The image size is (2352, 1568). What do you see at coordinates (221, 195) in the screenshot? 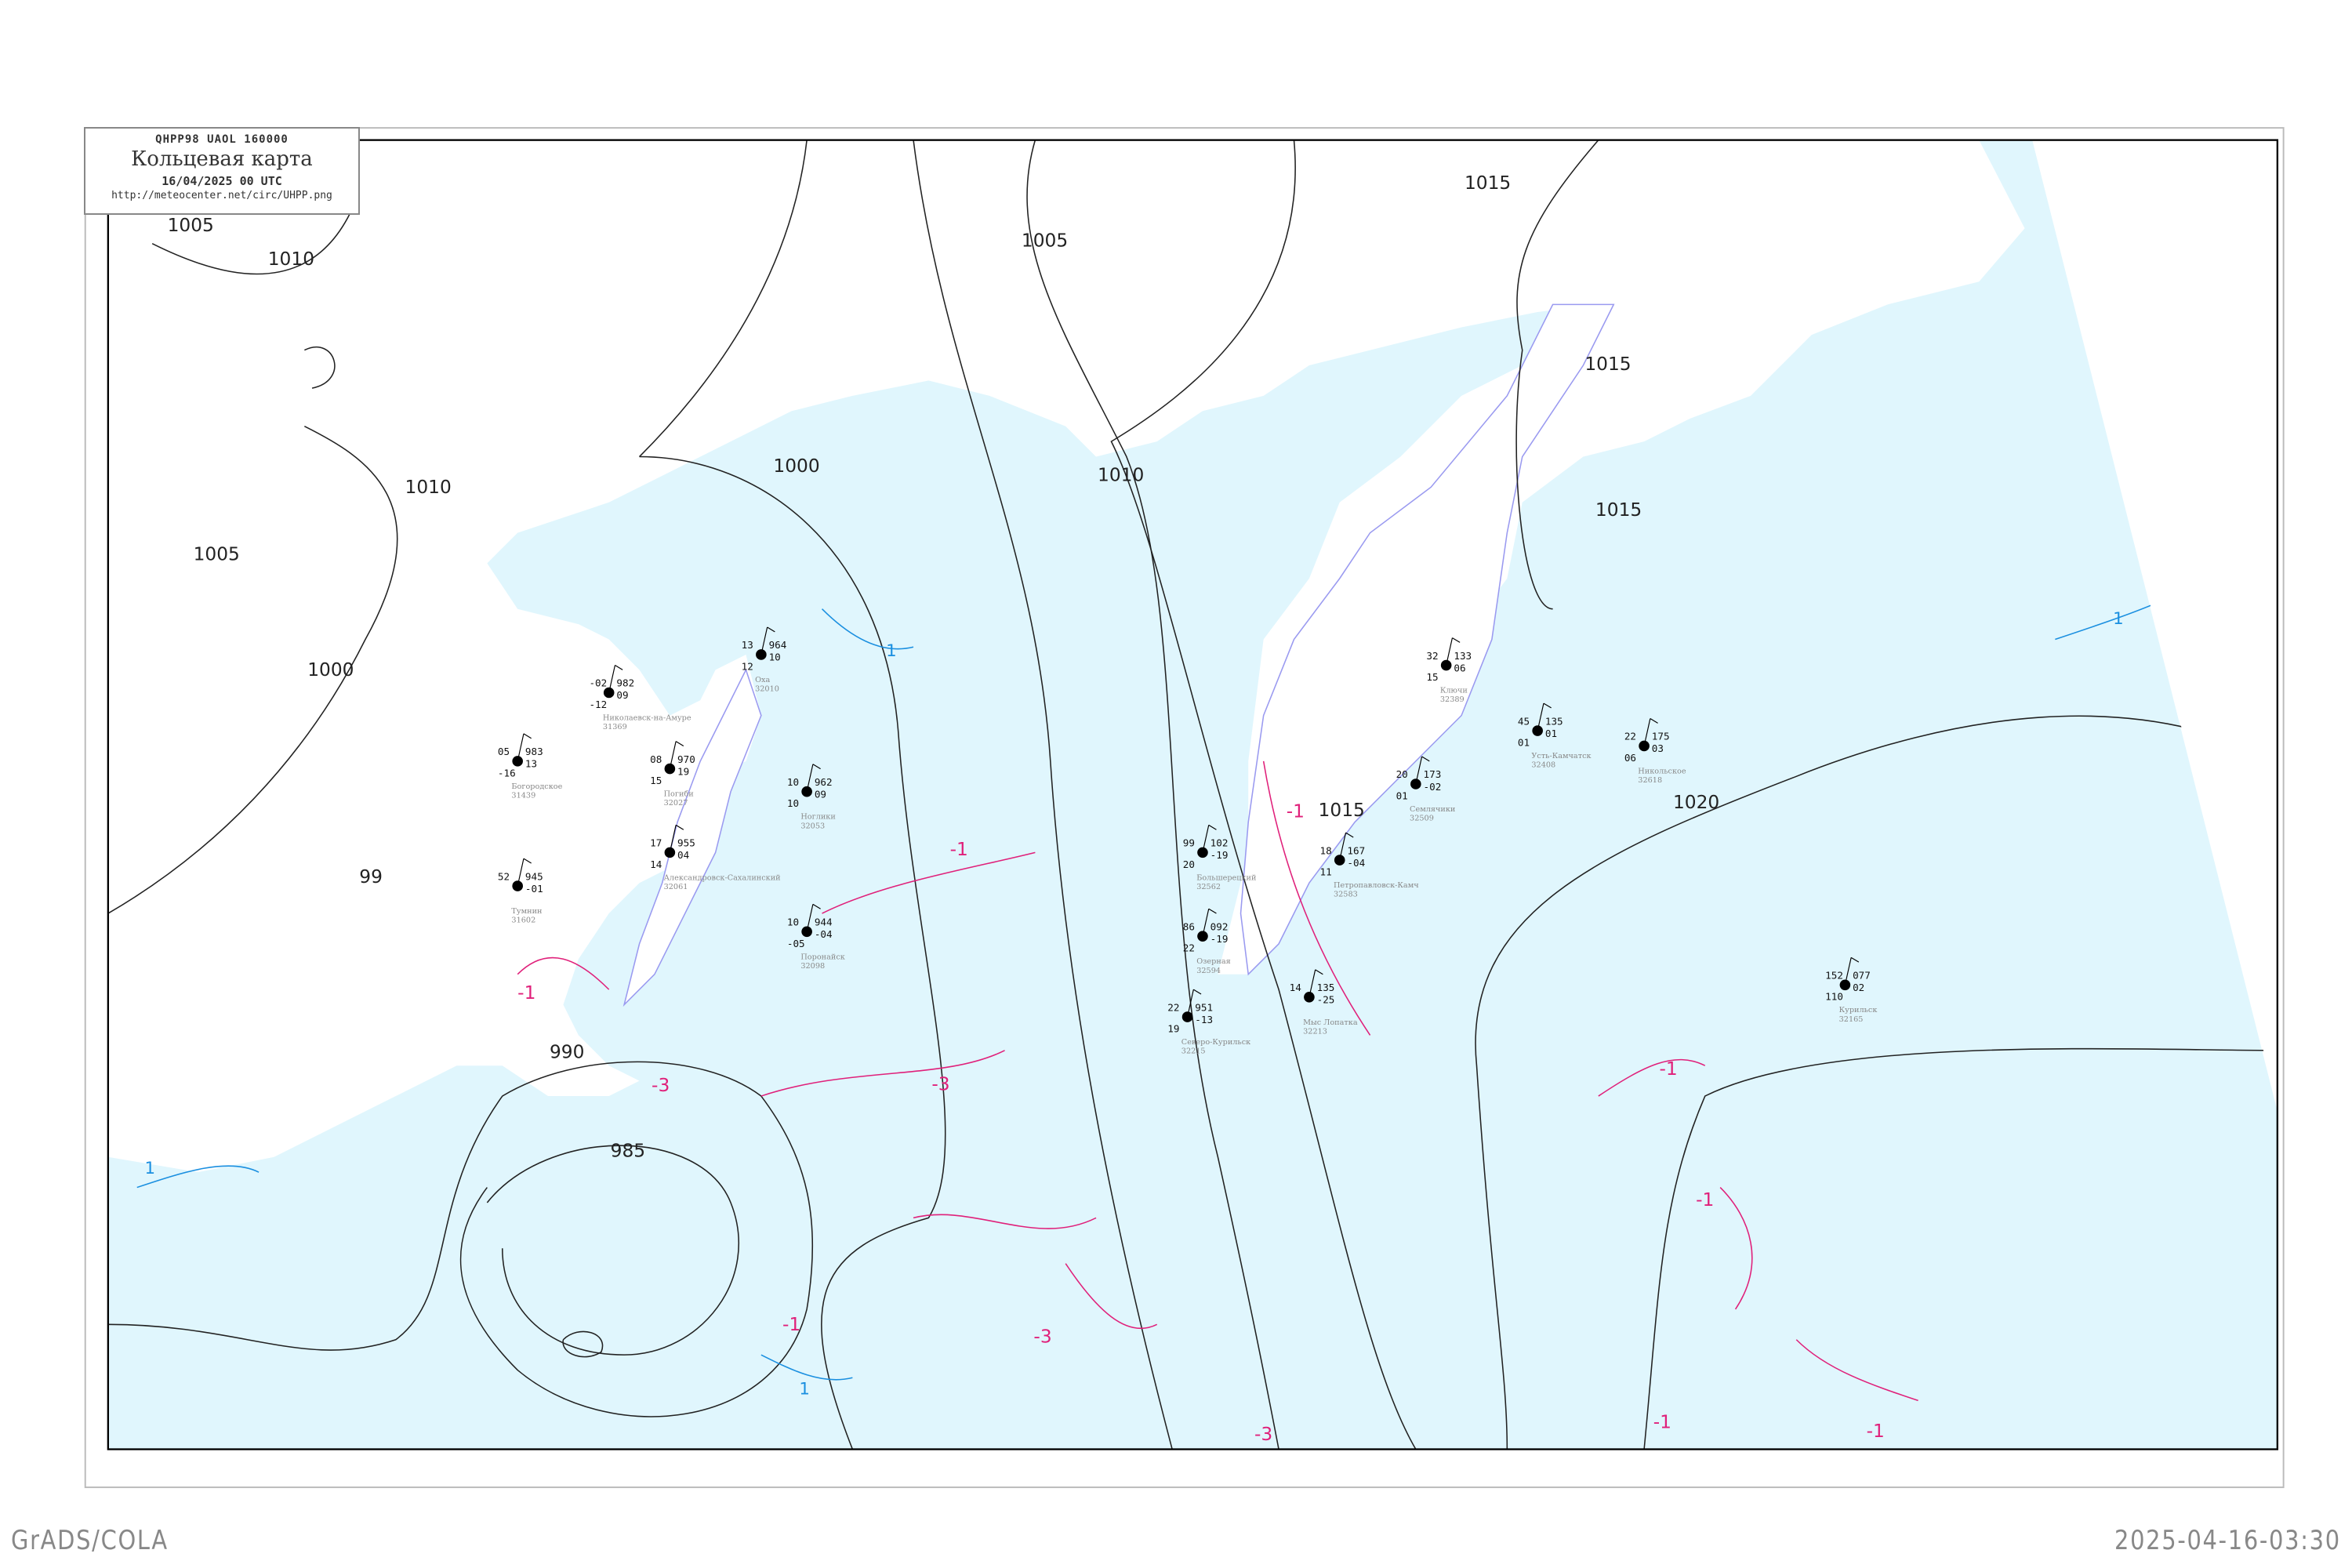
I see `source-url: http://meteocenter.net/circ/UHPP.png` at bounding box center [221, 195].